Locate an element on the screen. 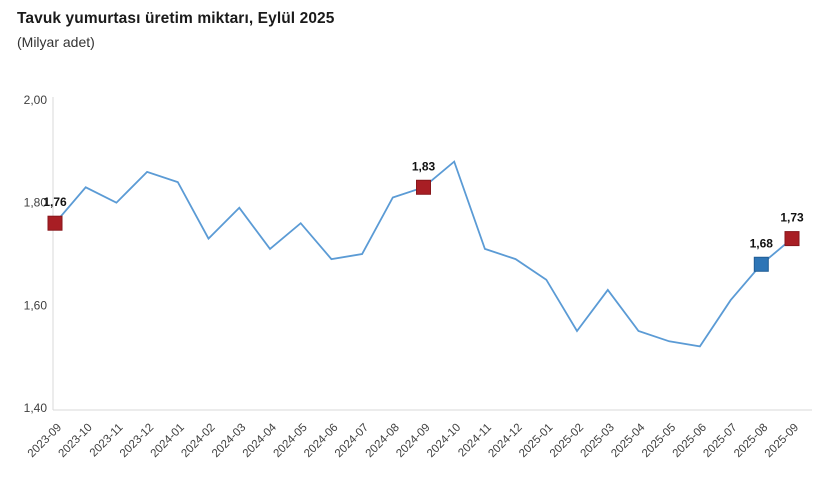 The height and width of the screenshot is (479, 820). x-tick-label: 2024-10 is located at coordinates (444, 441).